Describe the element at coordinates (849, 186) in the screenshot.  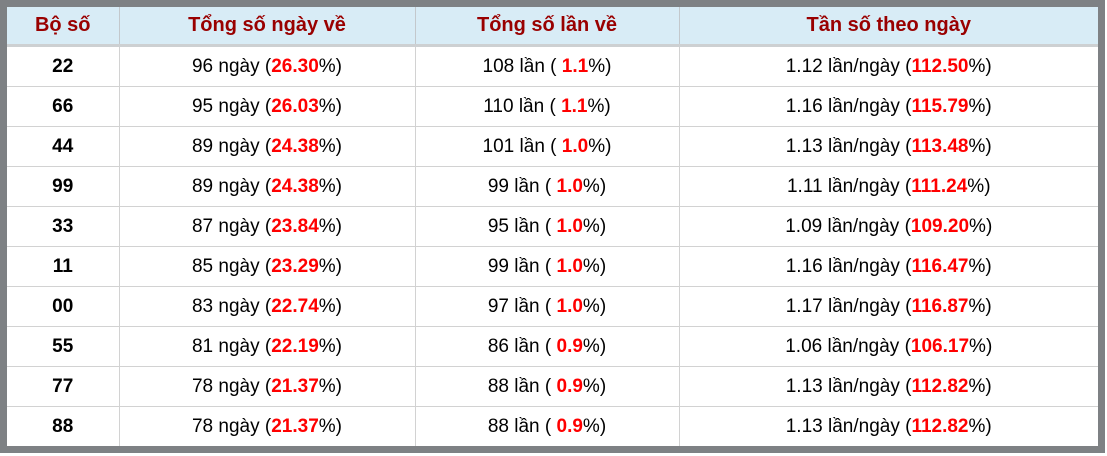
I see `freq-text: 1.11 lần/ngày (` at that location.